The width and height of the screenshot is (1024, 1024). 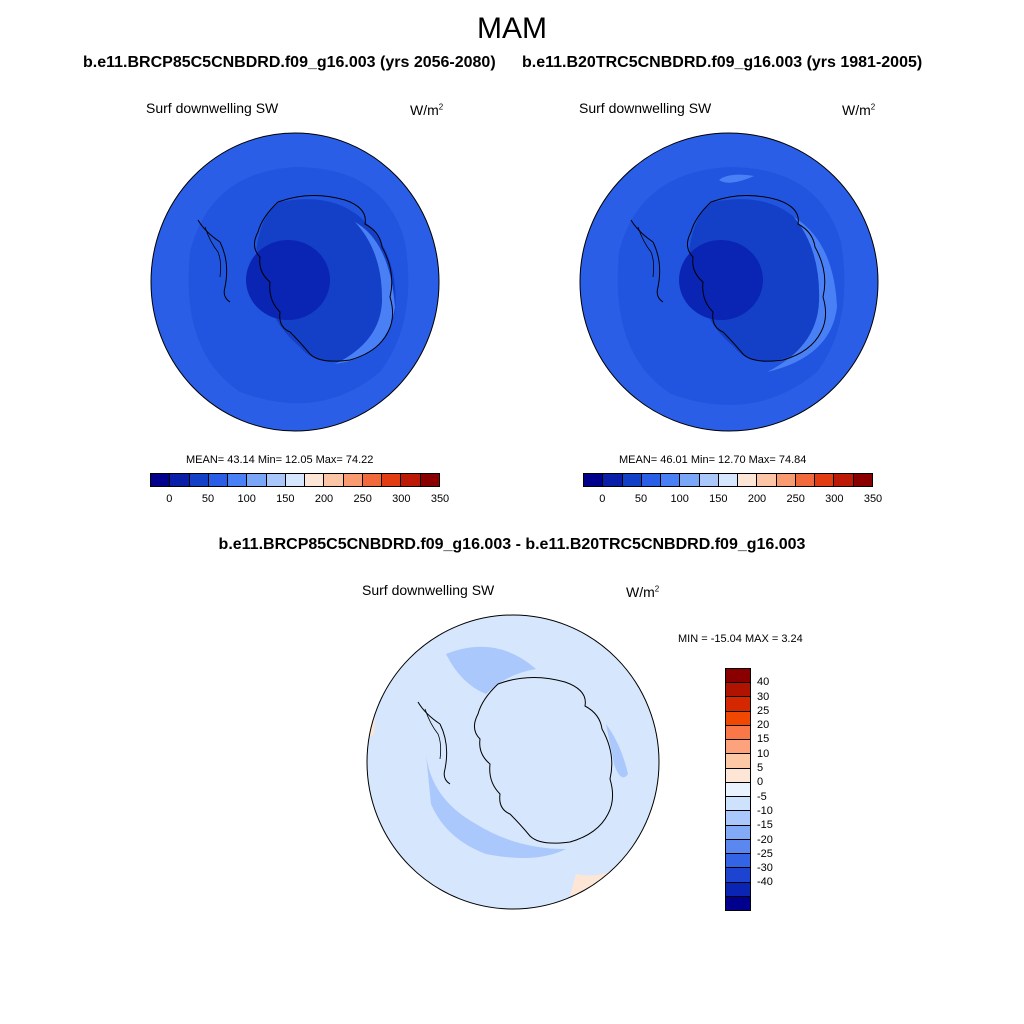 I want to click on diff-units: W/m2, so click(x=643, y=592).